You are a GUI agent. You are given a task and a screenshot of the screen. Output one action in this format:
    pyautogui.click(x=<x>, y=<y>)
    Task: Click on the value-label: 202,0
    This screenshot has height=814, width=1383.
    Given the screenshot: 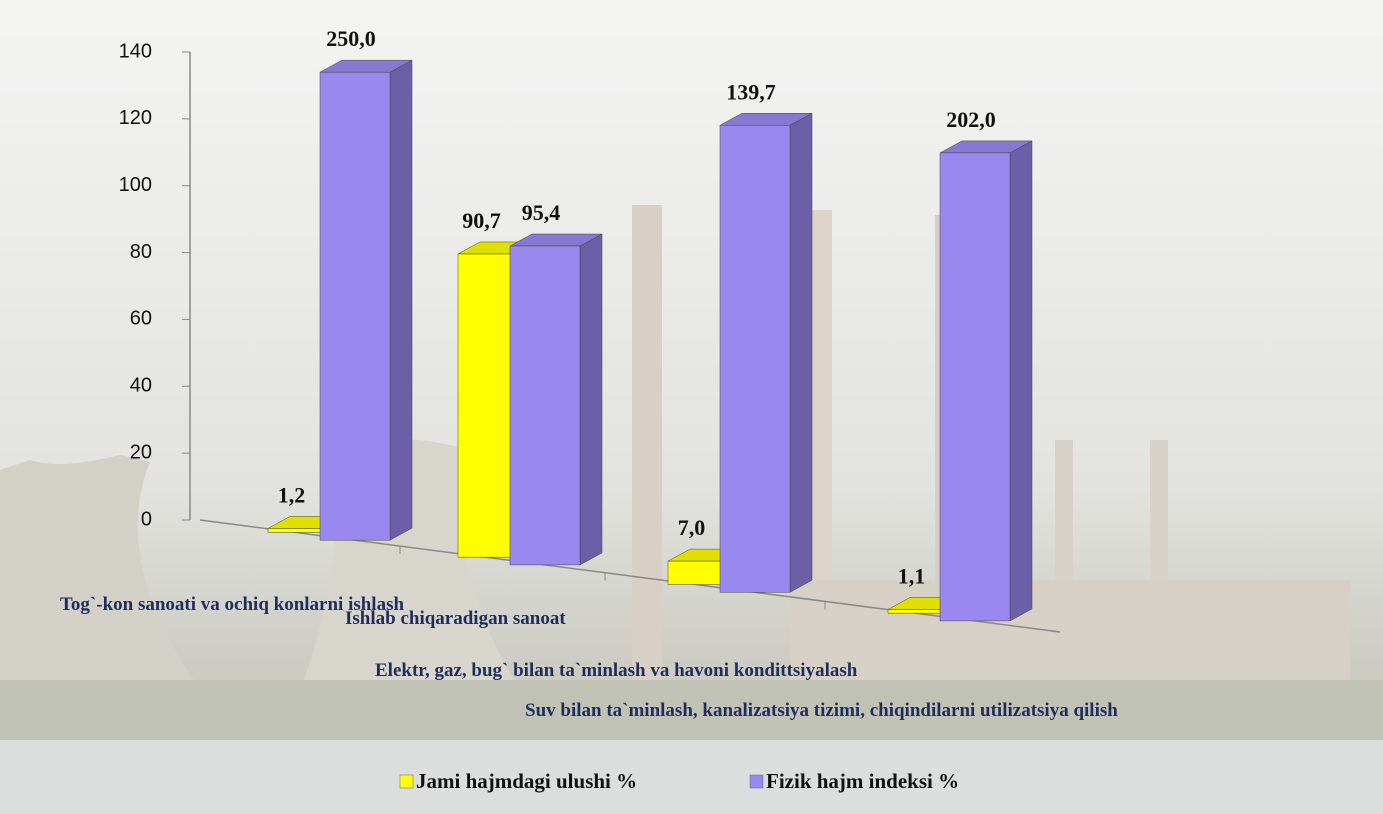 What is the action you would take?
    pyautogui.click(x=971, y=119)
    